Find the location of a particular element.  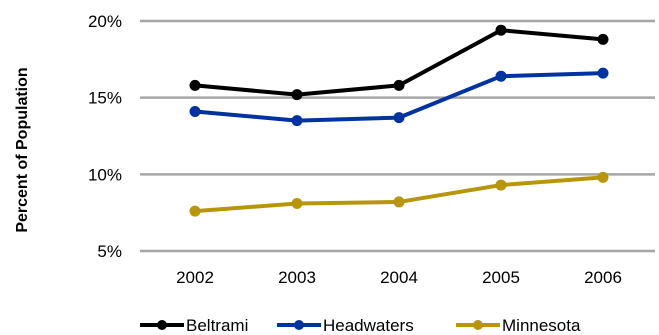

x-tick-label: 2006 is located at coordinates (603, 277).